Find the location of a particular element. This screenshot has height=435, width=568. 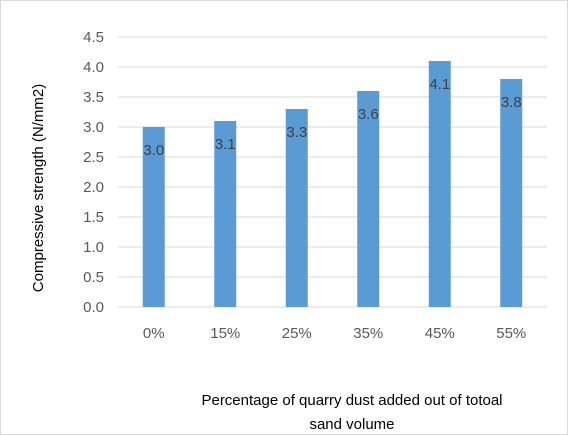

y-tick-label: 0.5 is located at coordinates (93, 277).